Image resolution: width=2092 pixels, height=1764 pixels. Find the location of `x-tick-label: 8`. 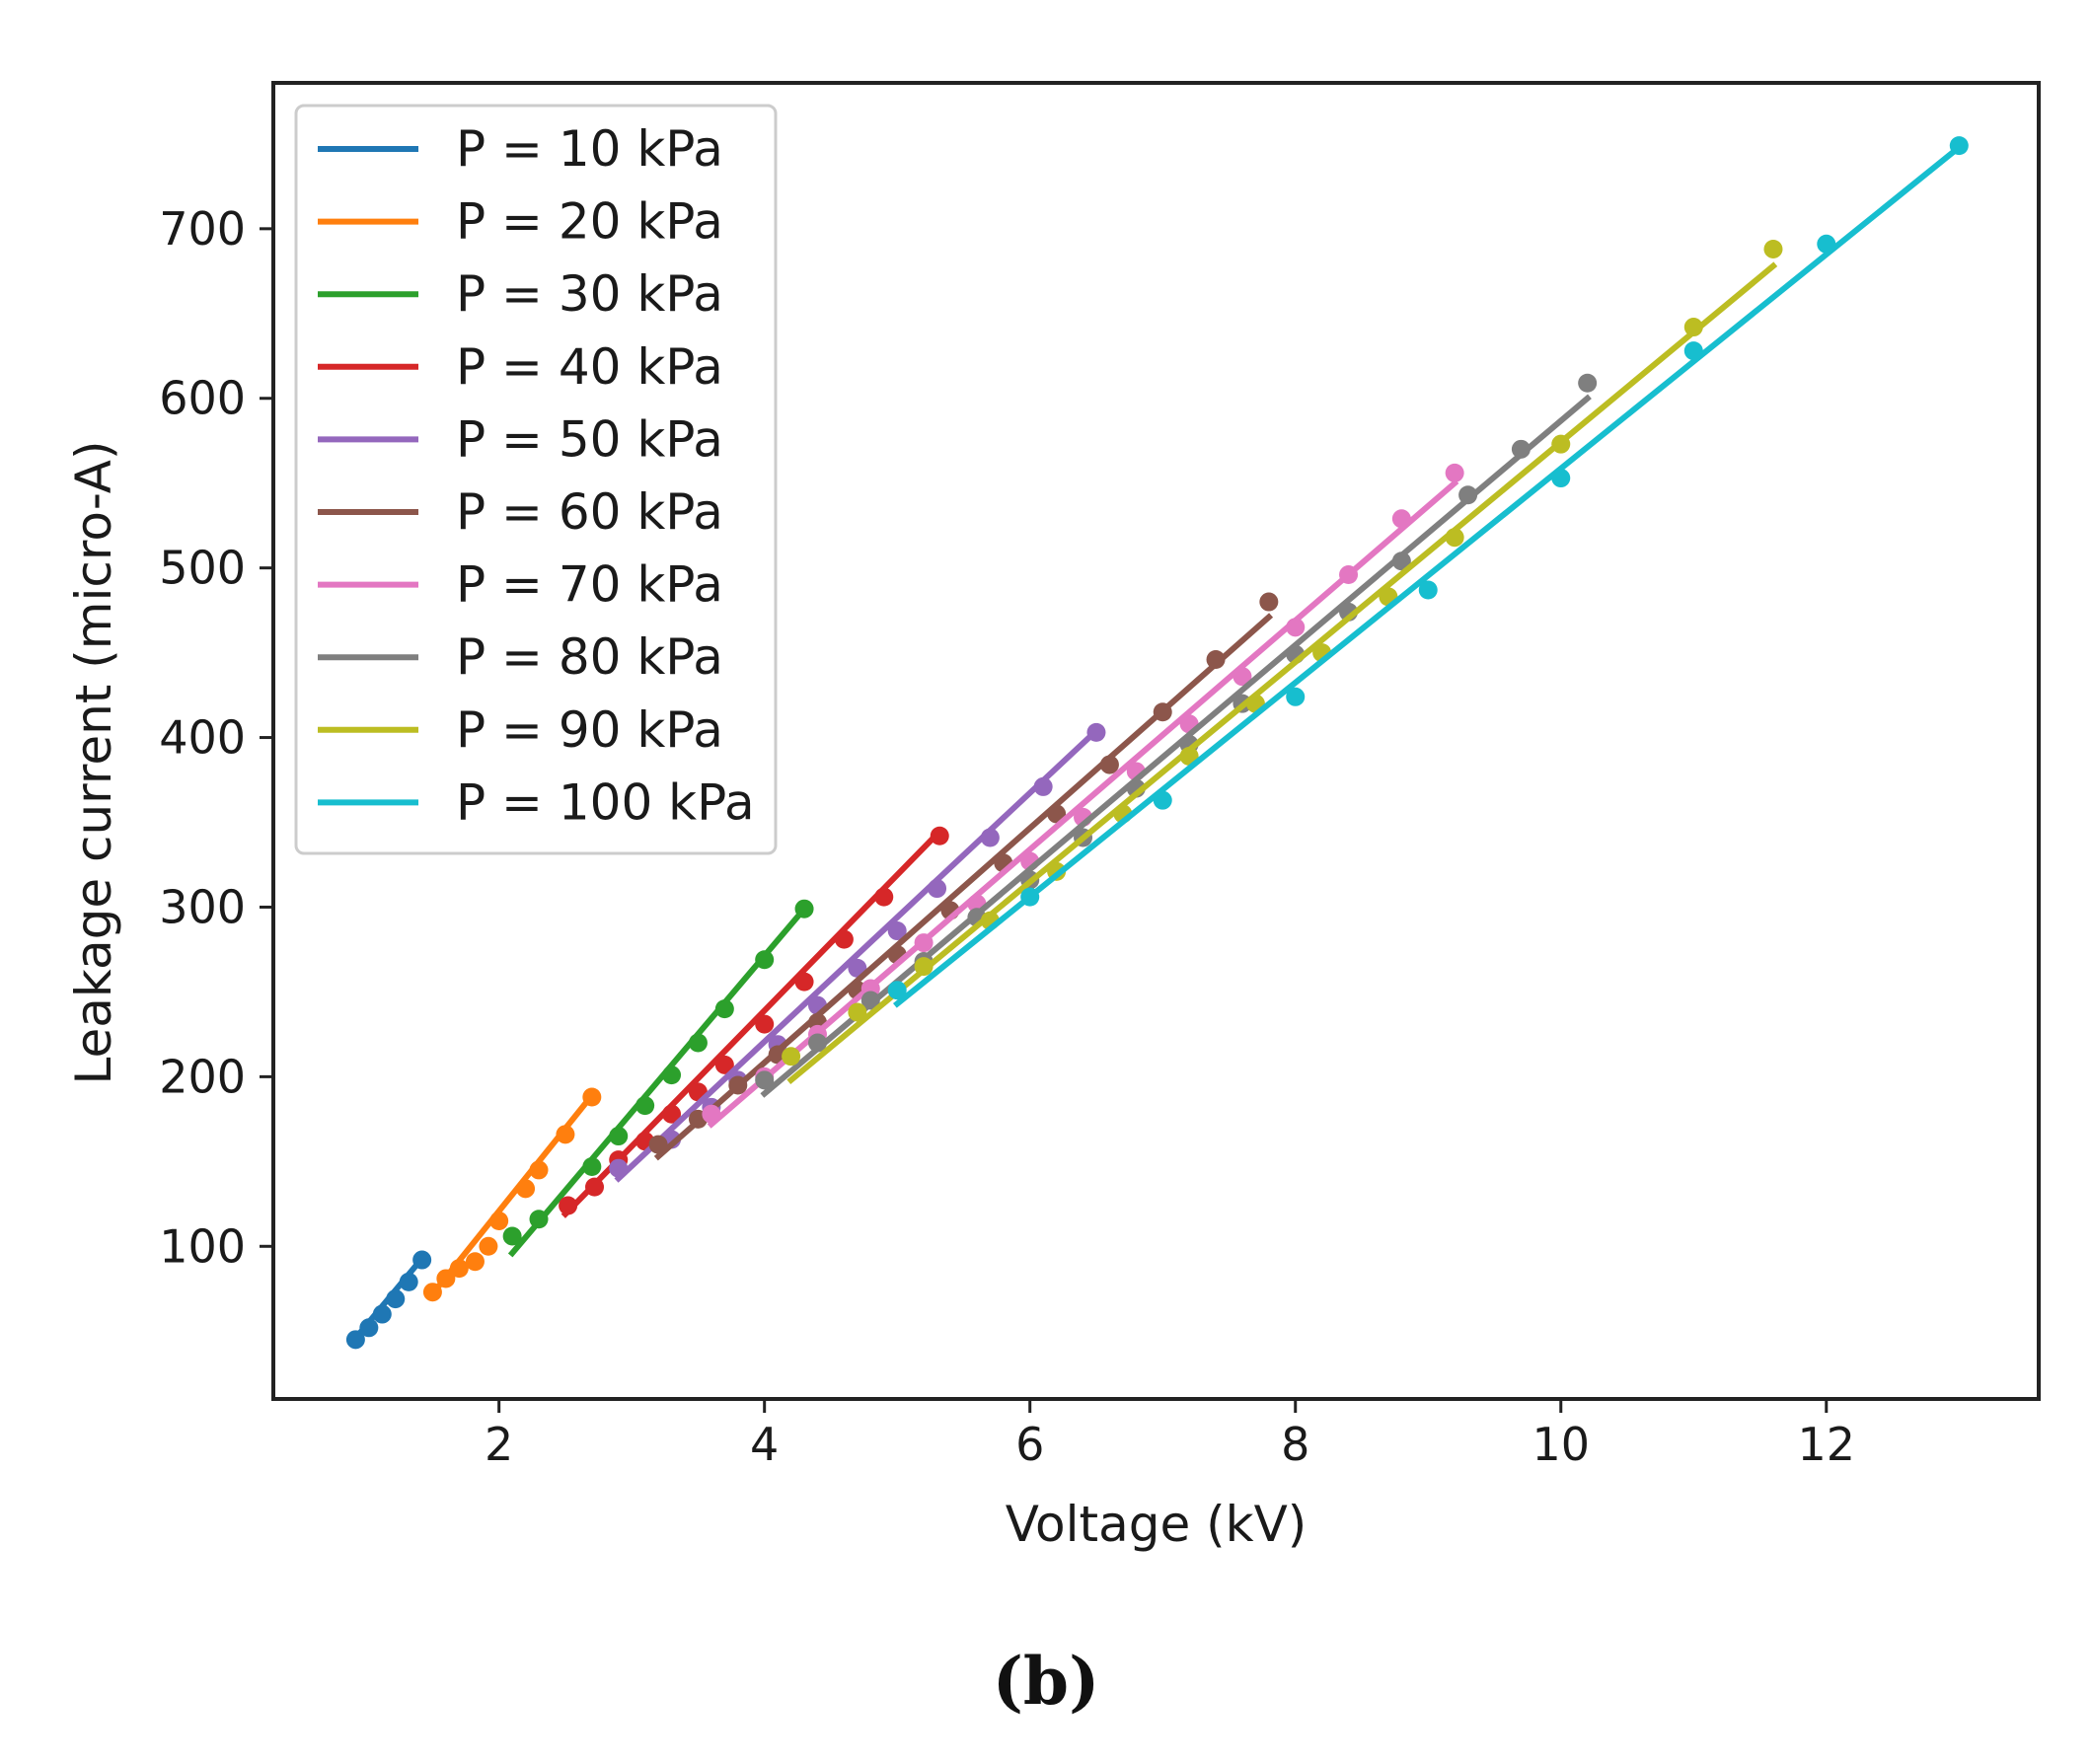

x-tick-label: 8 is located at coordinates (1295, 1444).